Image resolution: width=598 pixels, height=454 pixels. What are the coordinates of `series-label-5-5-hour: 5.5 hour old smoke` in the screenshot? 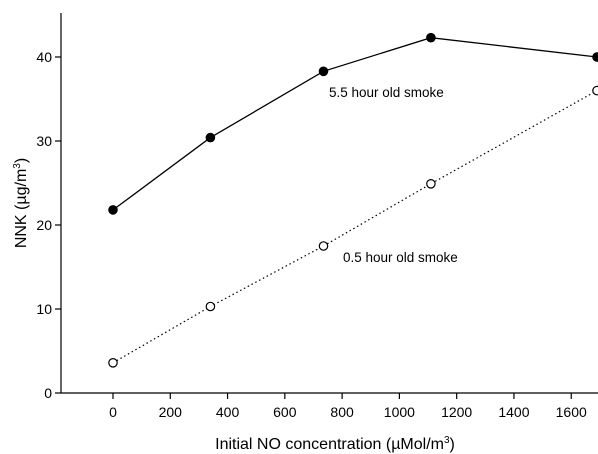 It's located at (386, 92).